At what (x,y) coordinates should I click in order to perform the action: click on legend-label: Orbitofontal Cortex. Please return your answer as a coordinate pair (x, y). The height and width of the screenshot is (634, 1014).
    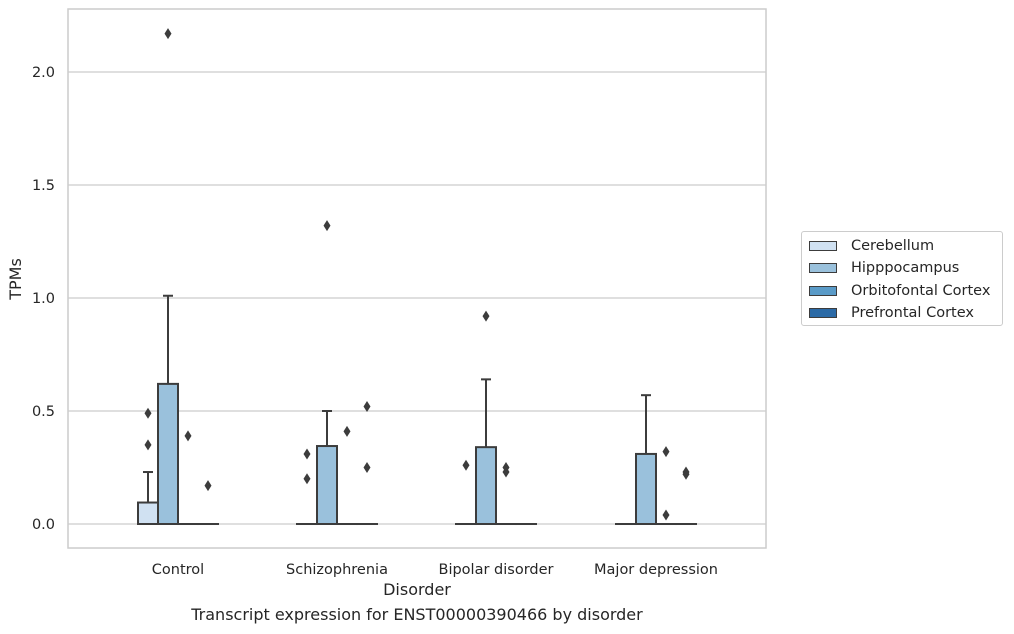
    Looking at the image, I should click on (921, 291).